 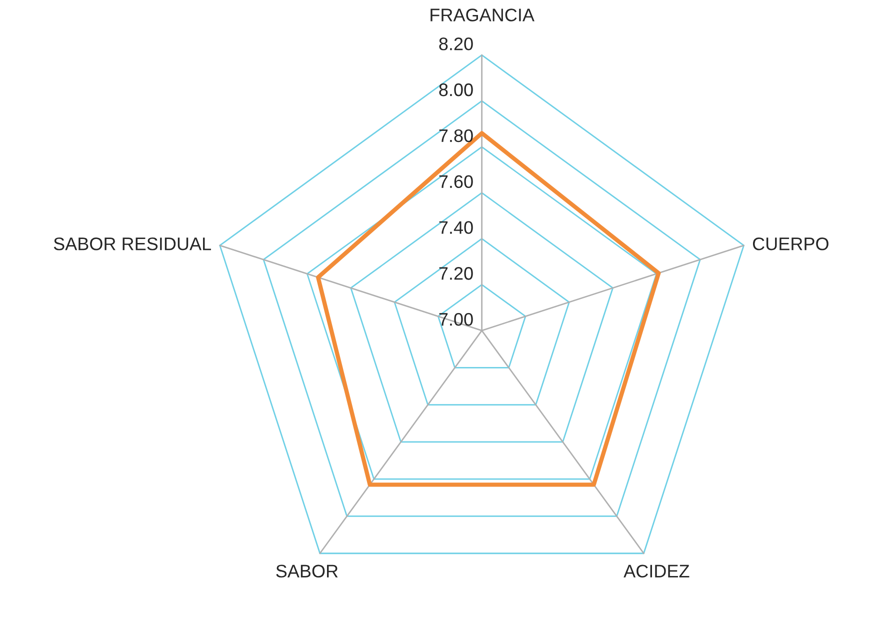 What do you see at coordinates (456, 273) in the screenshot?
I see `y-tick-label: 7.20` at bounding box center [456, 273].